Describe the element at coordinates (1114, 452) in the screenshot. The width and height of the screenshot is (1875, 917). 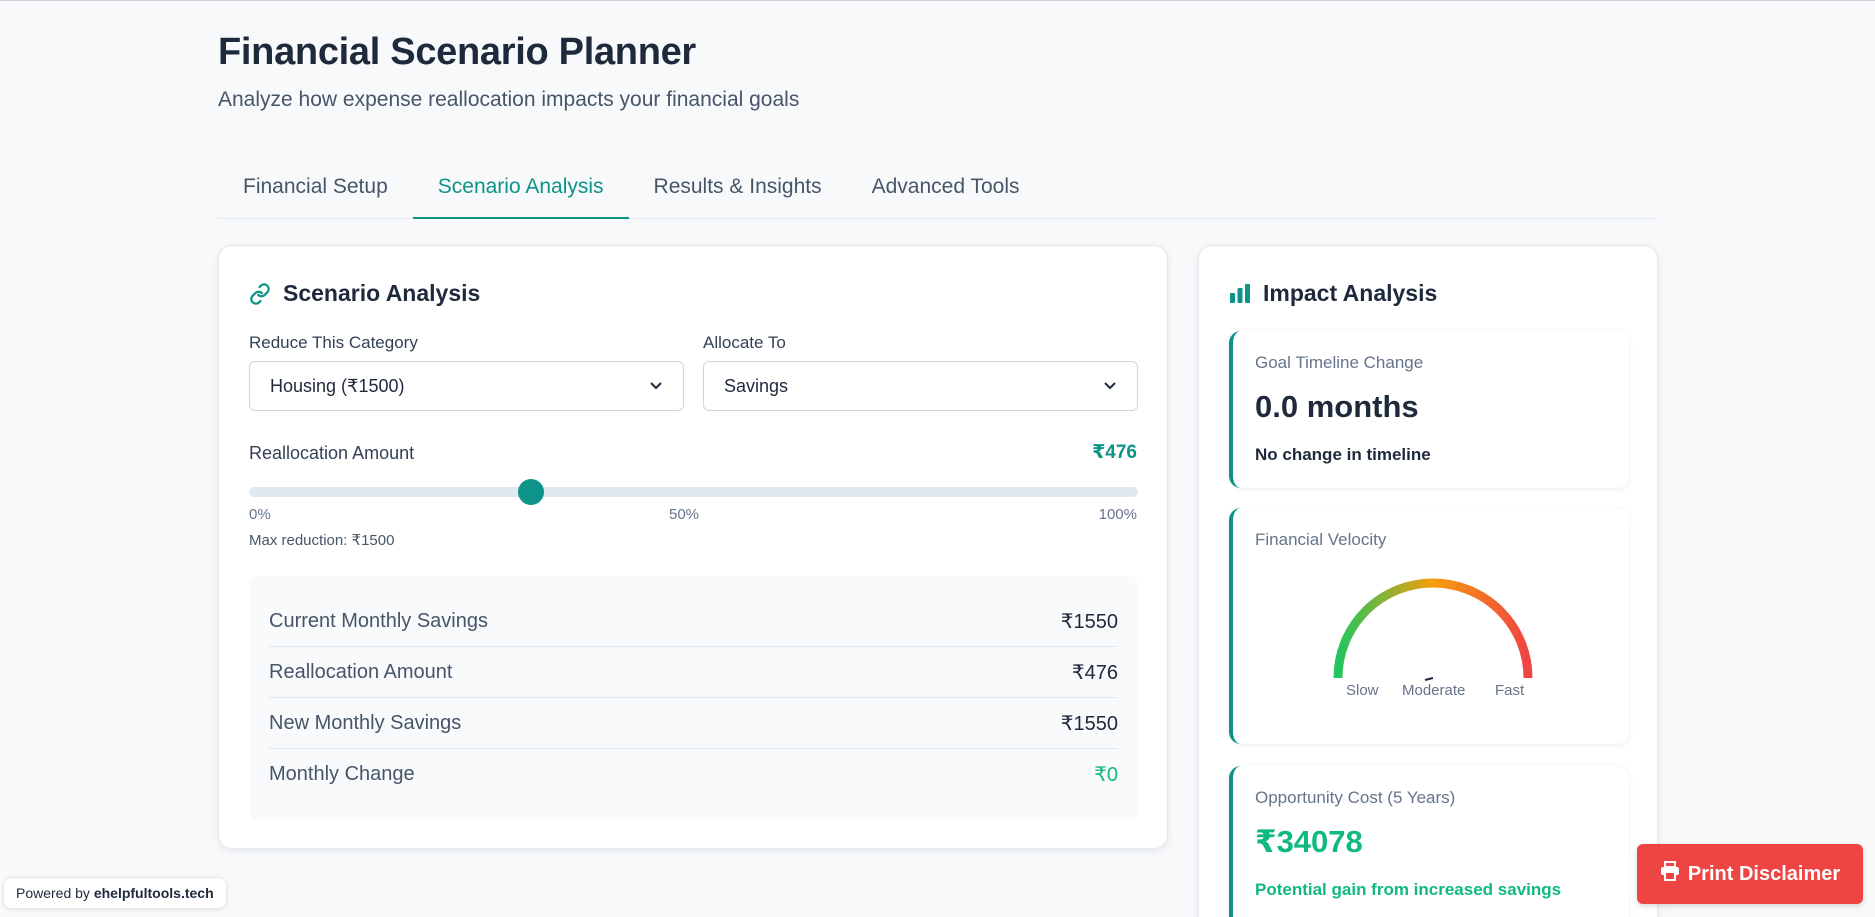
I see `reallocation-amount-value: ₹476` at that location.